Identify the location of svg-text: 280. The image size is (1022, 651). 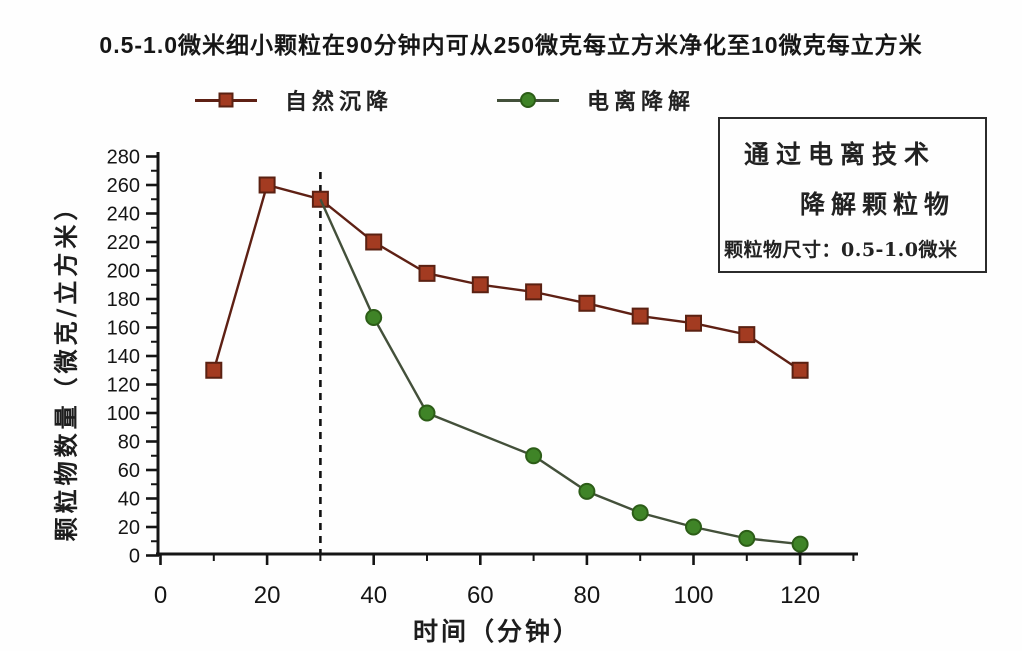
(123, 158).